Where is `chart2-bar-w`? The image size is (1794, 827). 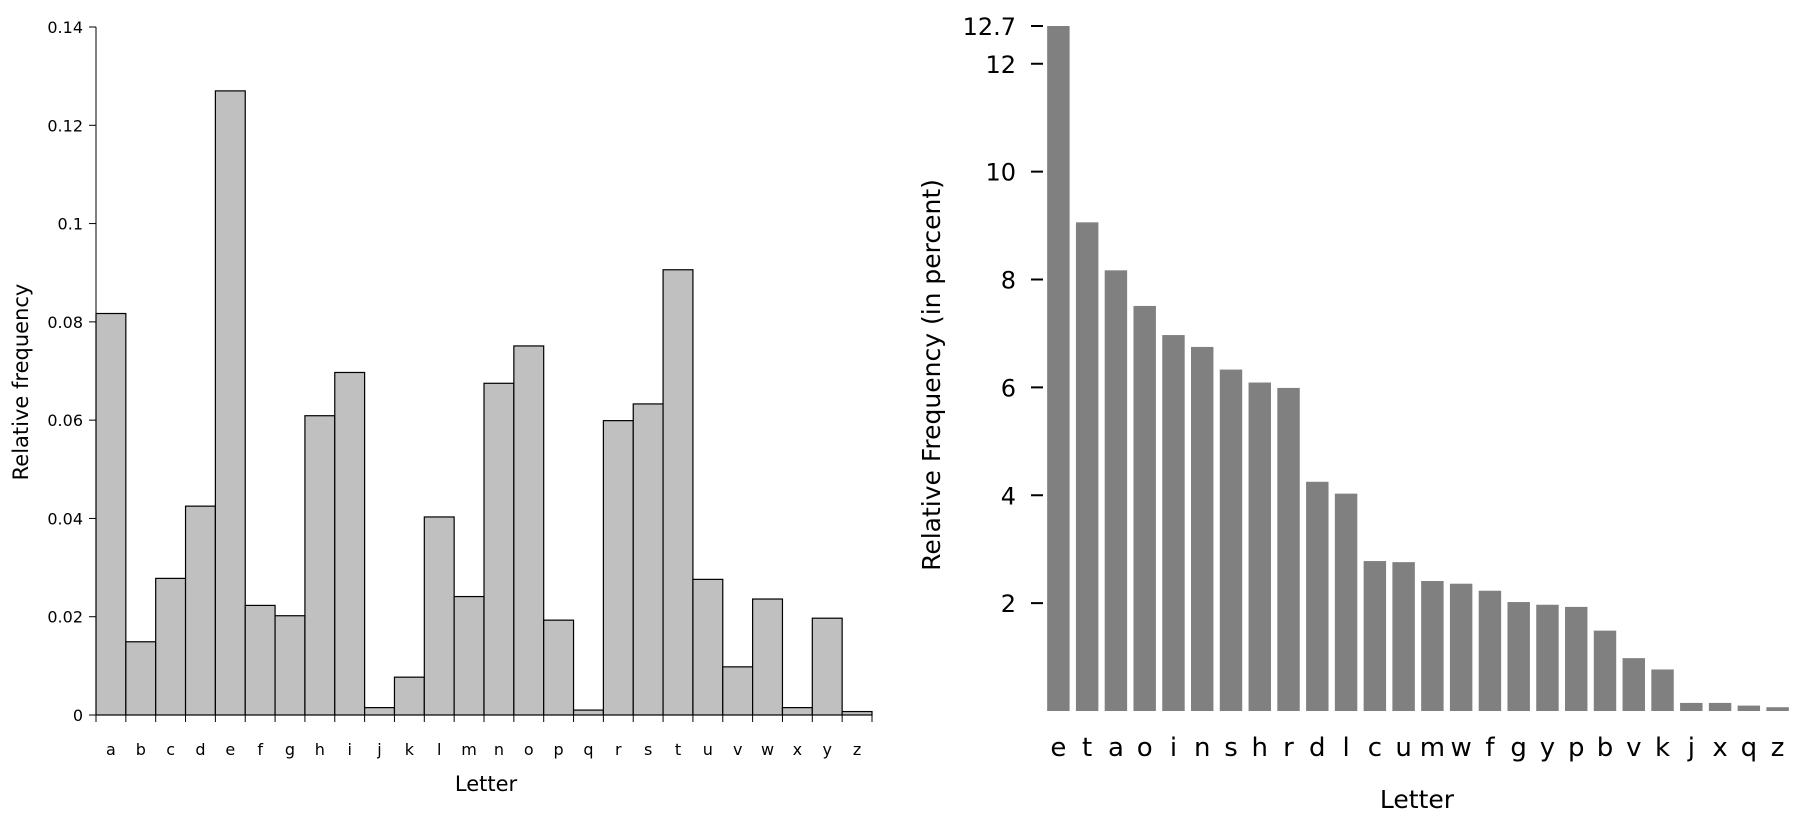
chart2-bar-w is located at coordinates (1461, 647).